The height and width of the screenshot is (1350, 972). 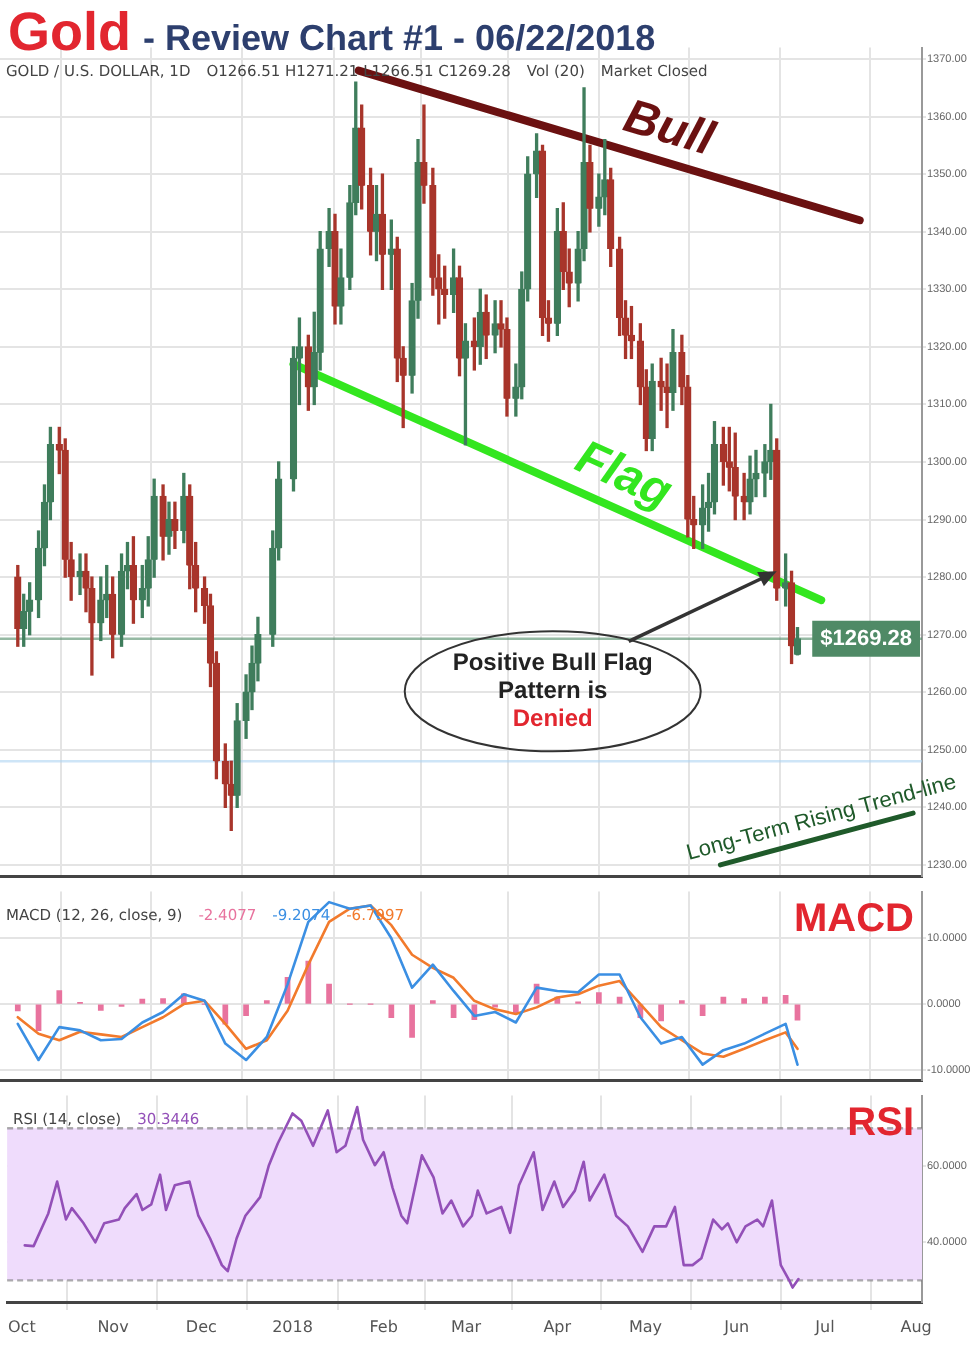 What do you see at coordinates (21, 1326) in the screenshot?
I see `x-tick-label: Oct` at bounding box center [21, 1326].